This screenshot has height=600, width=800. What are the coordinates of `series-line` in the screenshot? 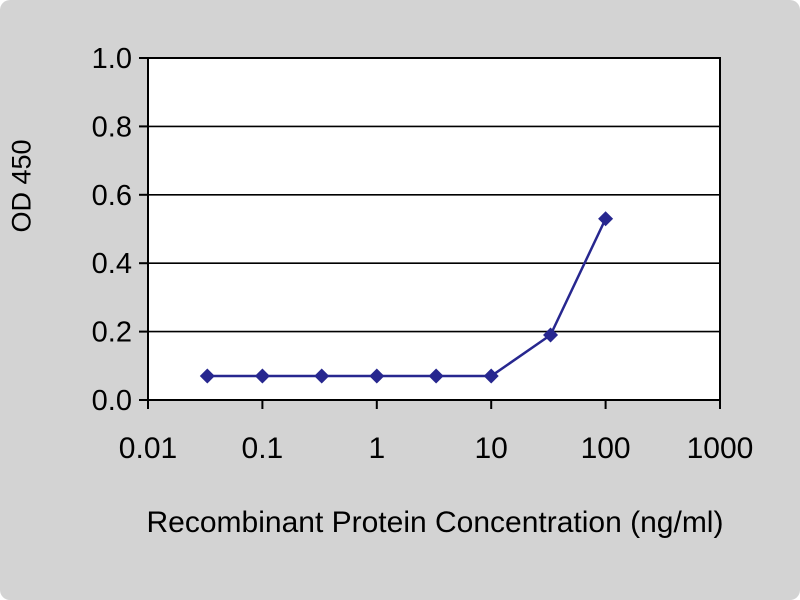 It's located at (407, 298).